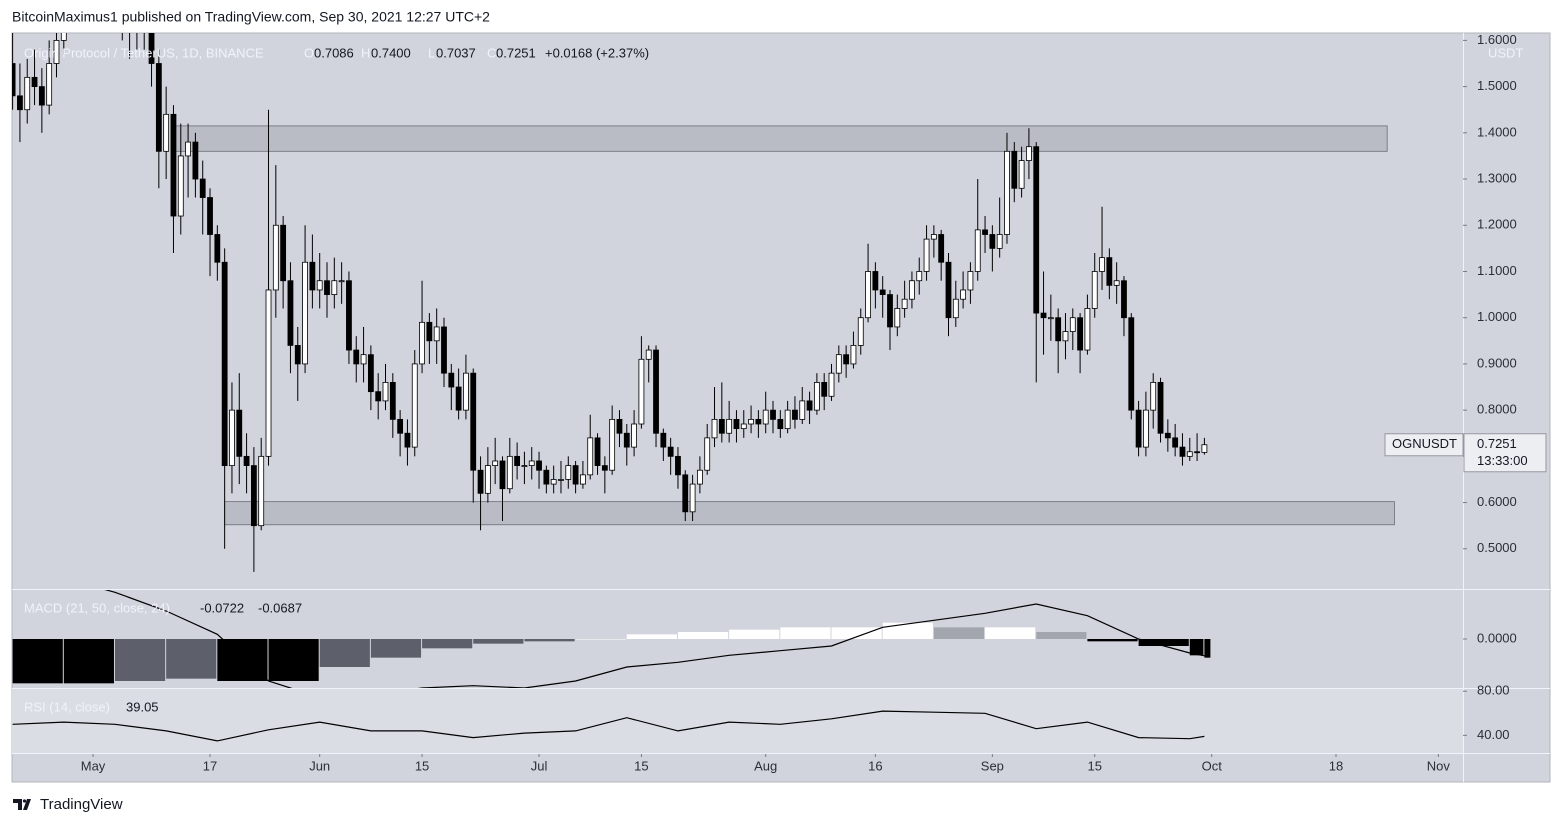  What do you see at coordinates (144, 52) in the screenshot?
I see `symbol-title: Origin Protocol / TetherUS, 1D, BINANCE` at bounding box center [144, 52].